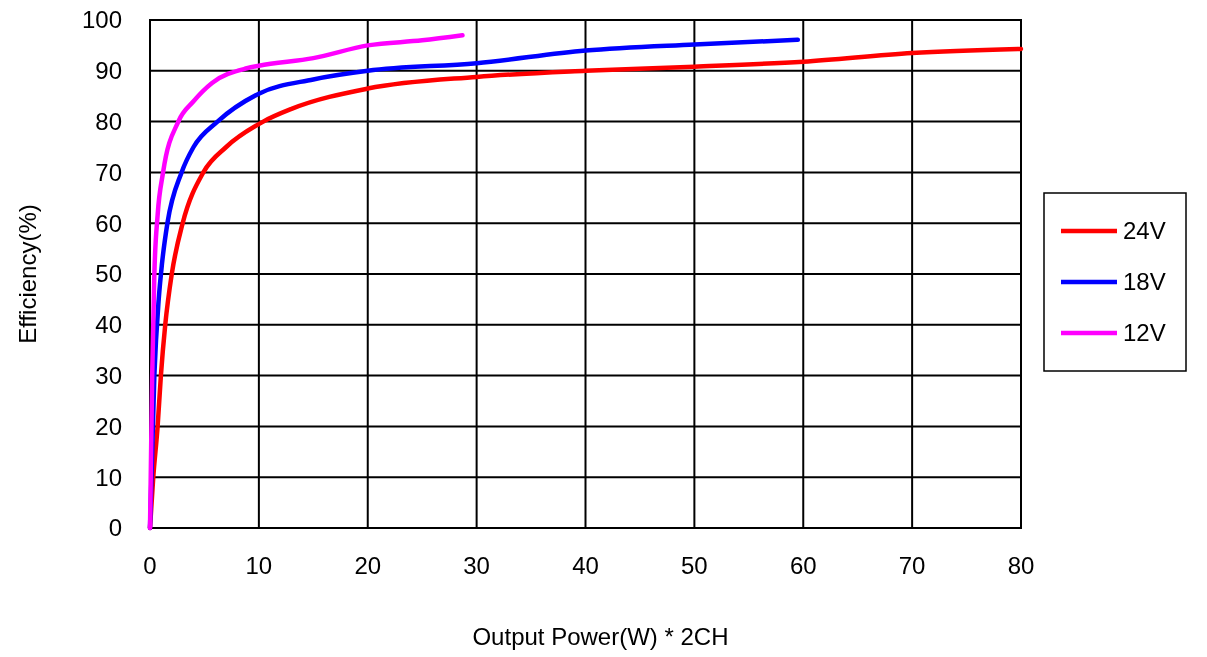  I want to click on legend-label: 18V, so click(1144, 282).